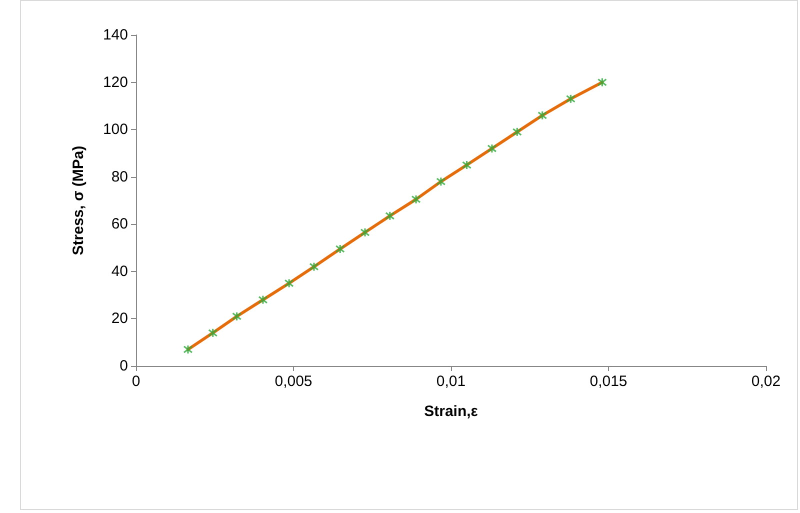 The width and height of the screenshot is (800, 513). What do you see at coordinates (115, 82) in the screenshot?
I see `y-tick-label: 120` at bounding box center [115, 82].